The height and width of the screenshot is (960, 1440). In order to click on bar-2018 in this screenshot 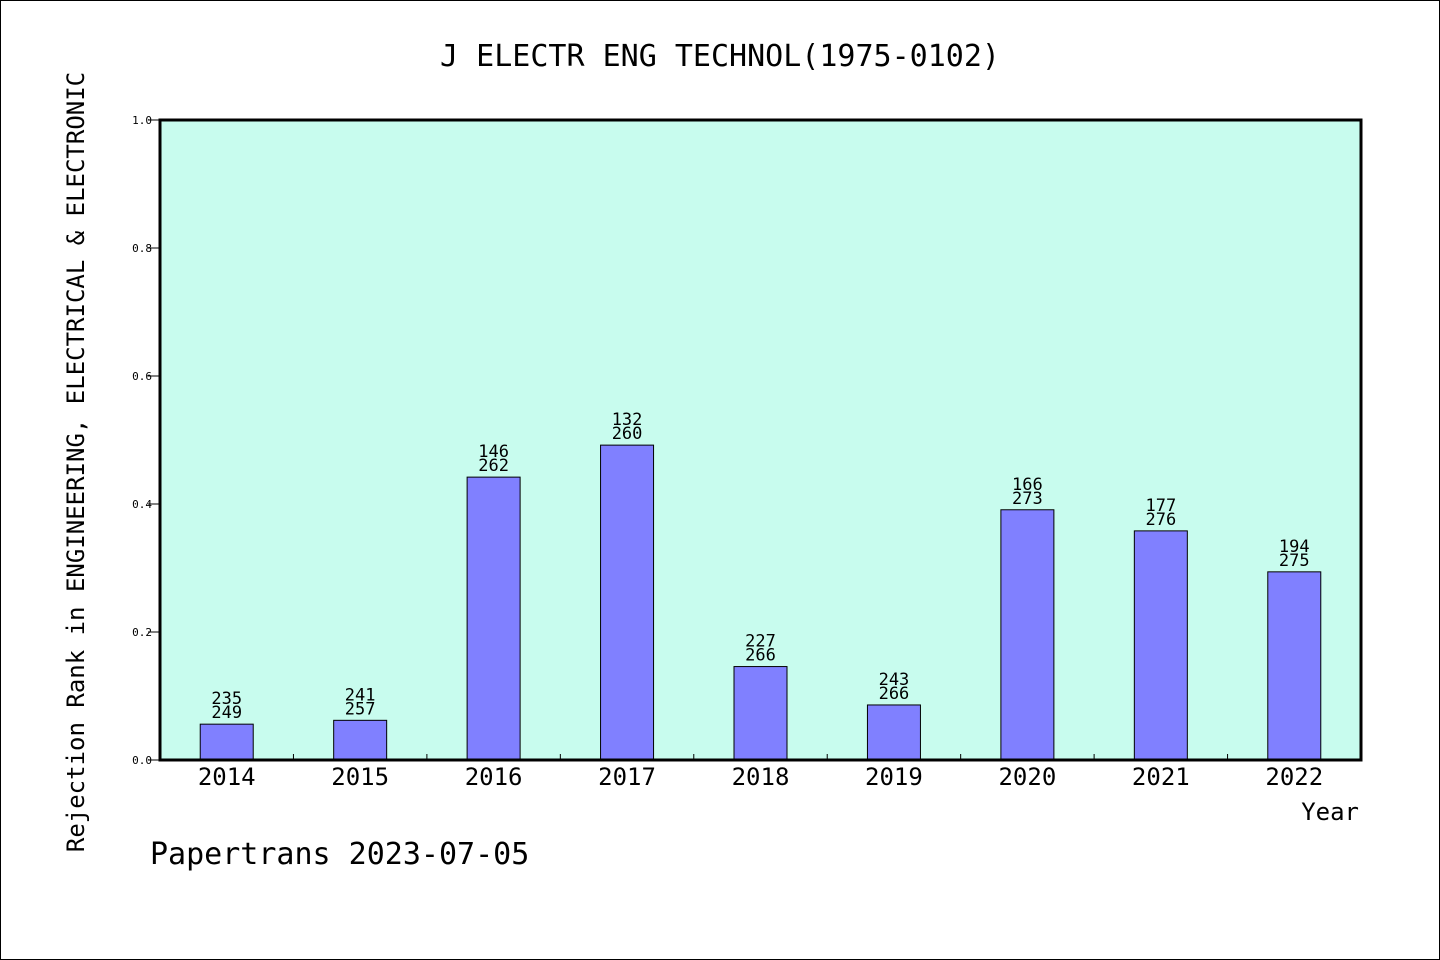, I will do `click(760, 713)`.